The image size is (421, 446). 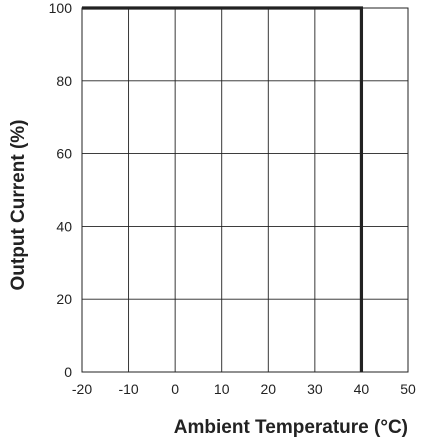 What do you see at coordinates (128, 389) in the screenshot?
I see `x-tick-label: -10` at bounding box center [128, 389].